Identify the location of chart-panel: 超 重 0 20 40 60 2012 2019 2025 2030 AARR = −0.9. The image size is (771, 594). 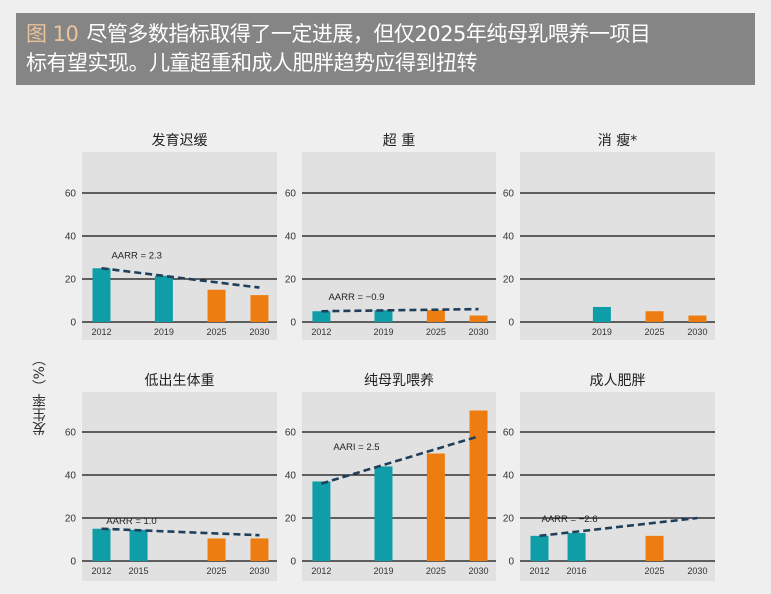
(390, 236).